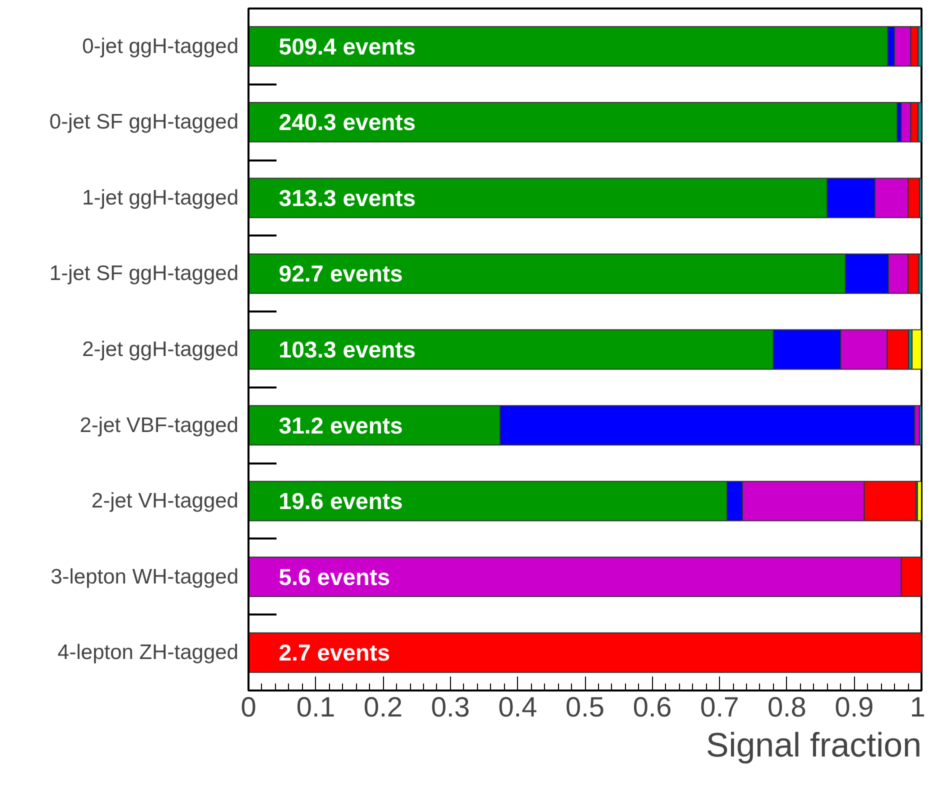  I want to click on annotation: 103.3 events, so click(347, 349).